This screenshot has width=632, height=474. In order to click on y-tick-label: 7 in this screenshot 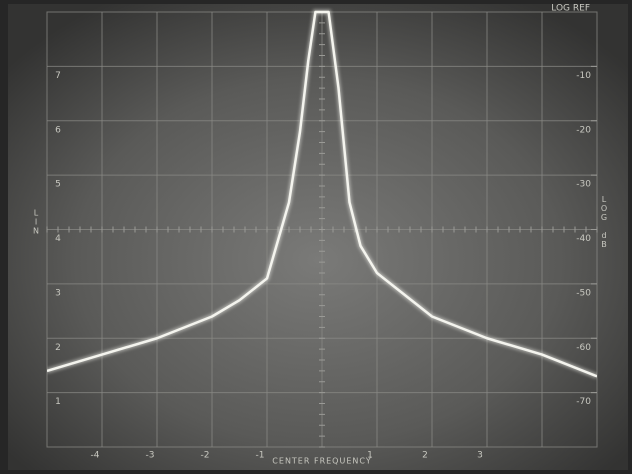, I will do `click(58, 76)`.